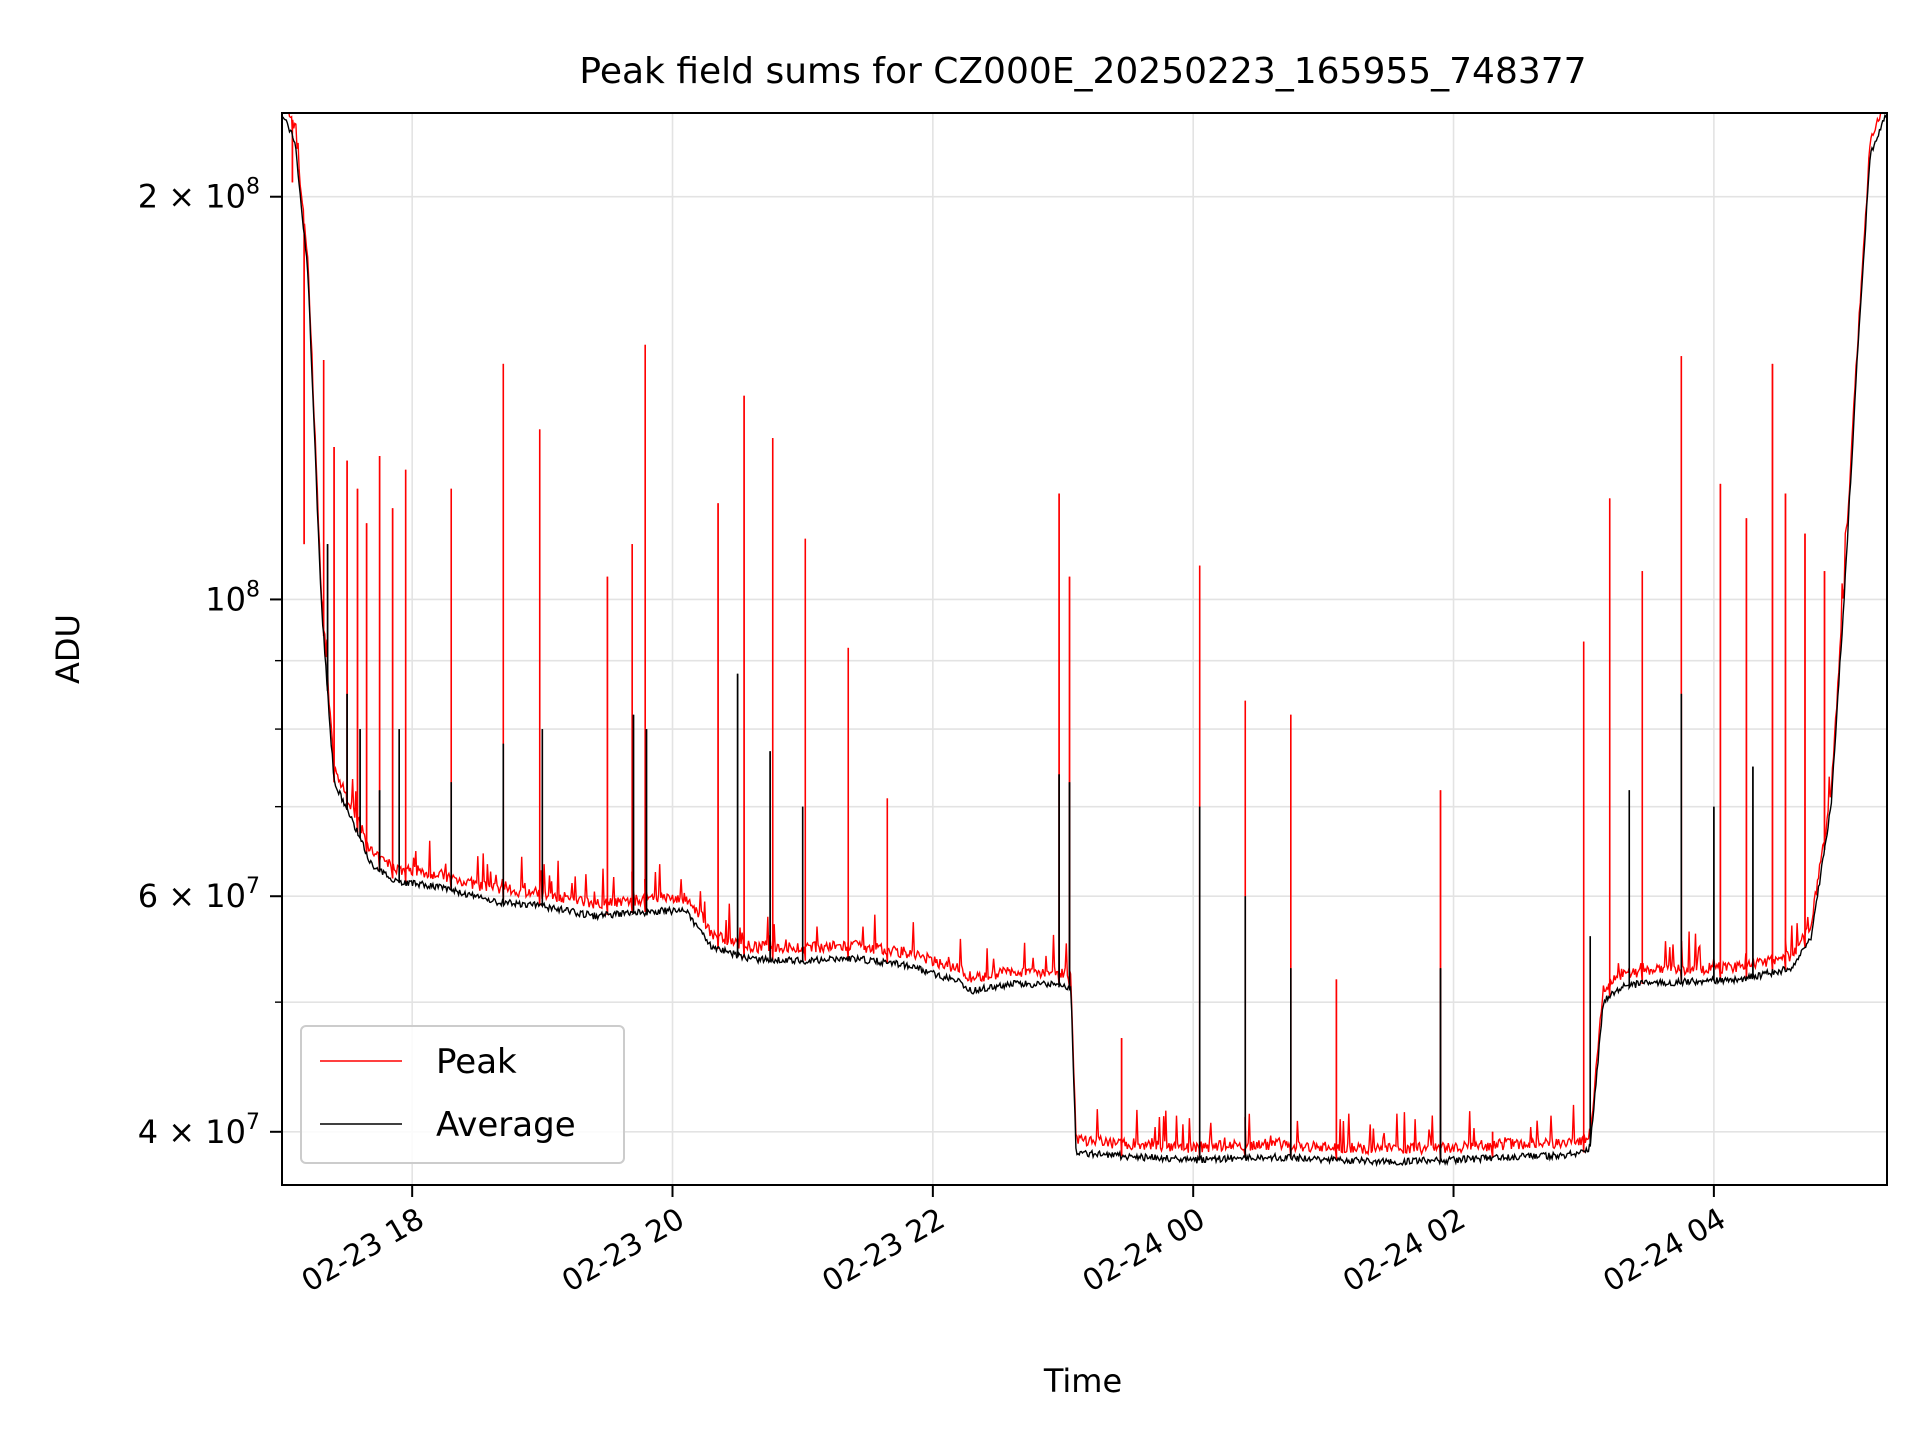  What do you see at coordinates (199, 1130) in the screenshot?
I see `y-tick-label: 4 × 107` at bounding box center [199, 1130].